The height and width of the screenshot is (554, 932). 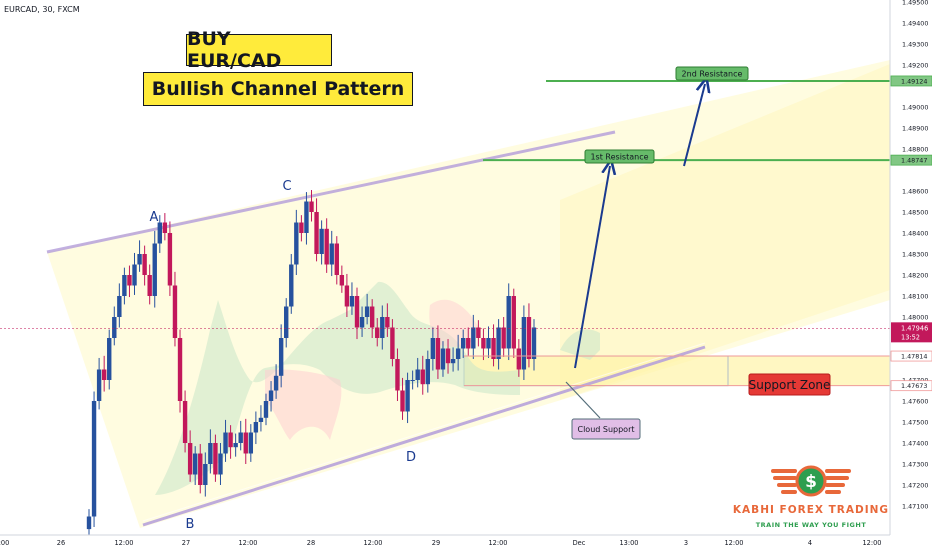 What do you see at coordinates (190, 524) in the screenshot?
I see `point-label-b: B` at bounding box center [190, 524].